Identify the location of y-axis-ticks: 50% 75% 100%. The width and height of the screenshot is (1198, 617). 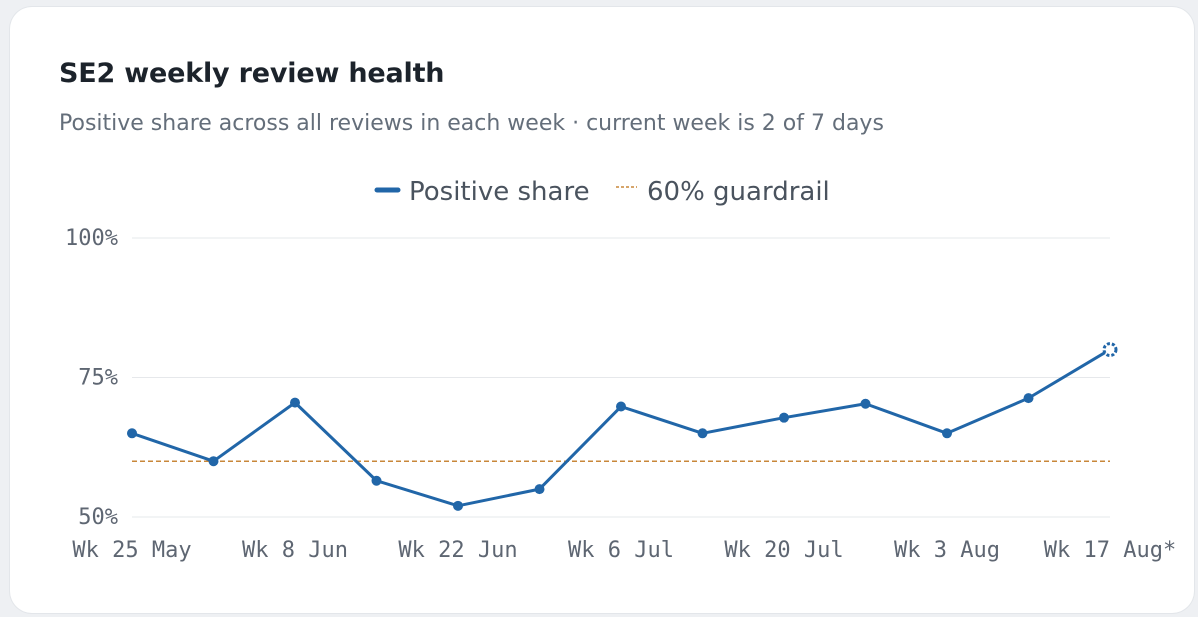
(91, 378).